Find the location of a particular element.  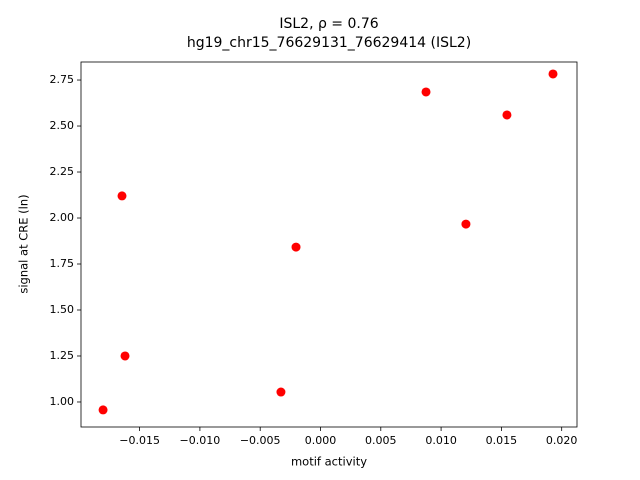

x-tick-label: −0.005 is located at coordinates (260, 440).